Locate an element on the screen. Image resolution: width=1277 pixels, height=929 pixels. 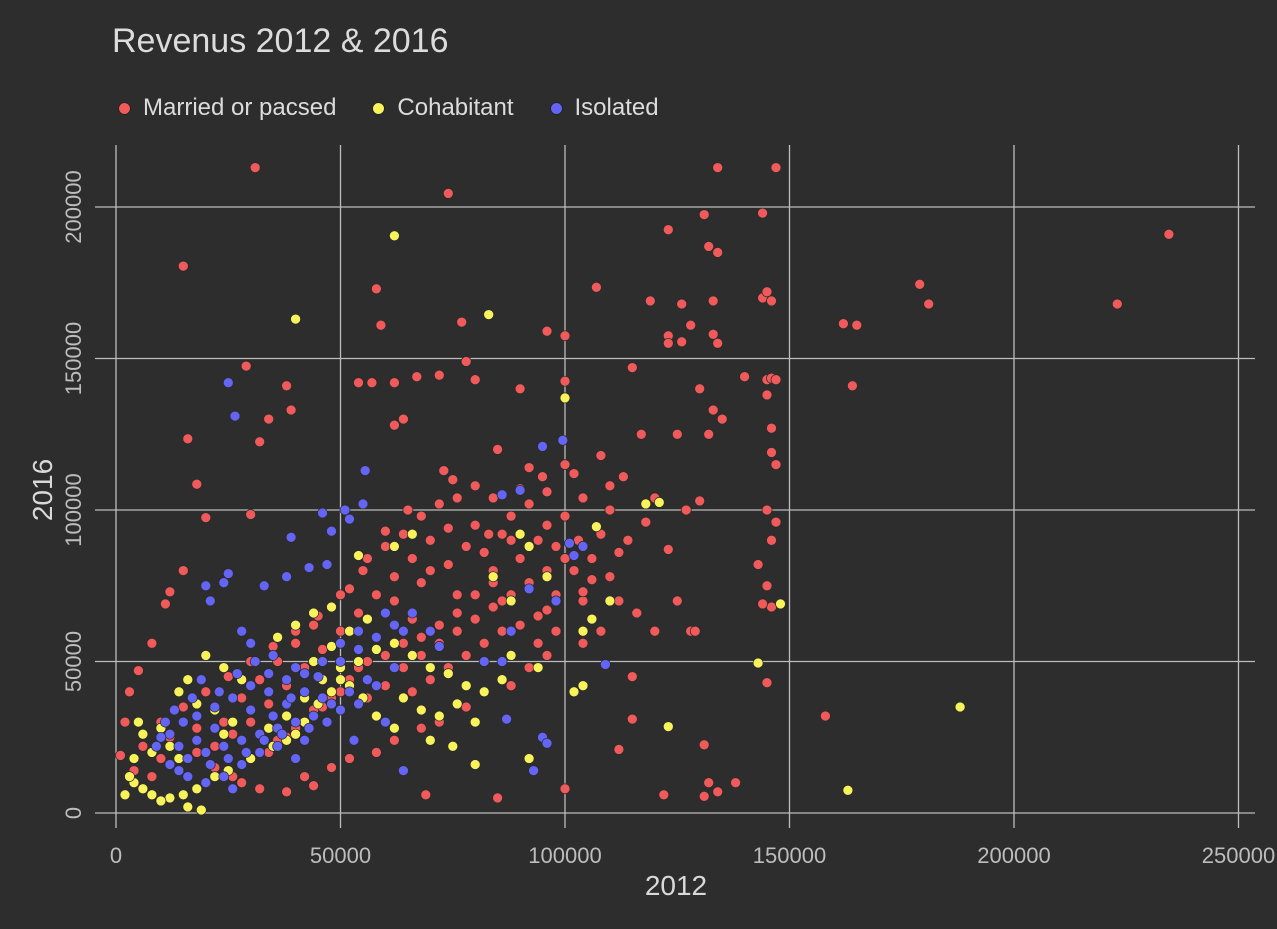
x-tick-label: 100000 is located at coordinates (564, 855).